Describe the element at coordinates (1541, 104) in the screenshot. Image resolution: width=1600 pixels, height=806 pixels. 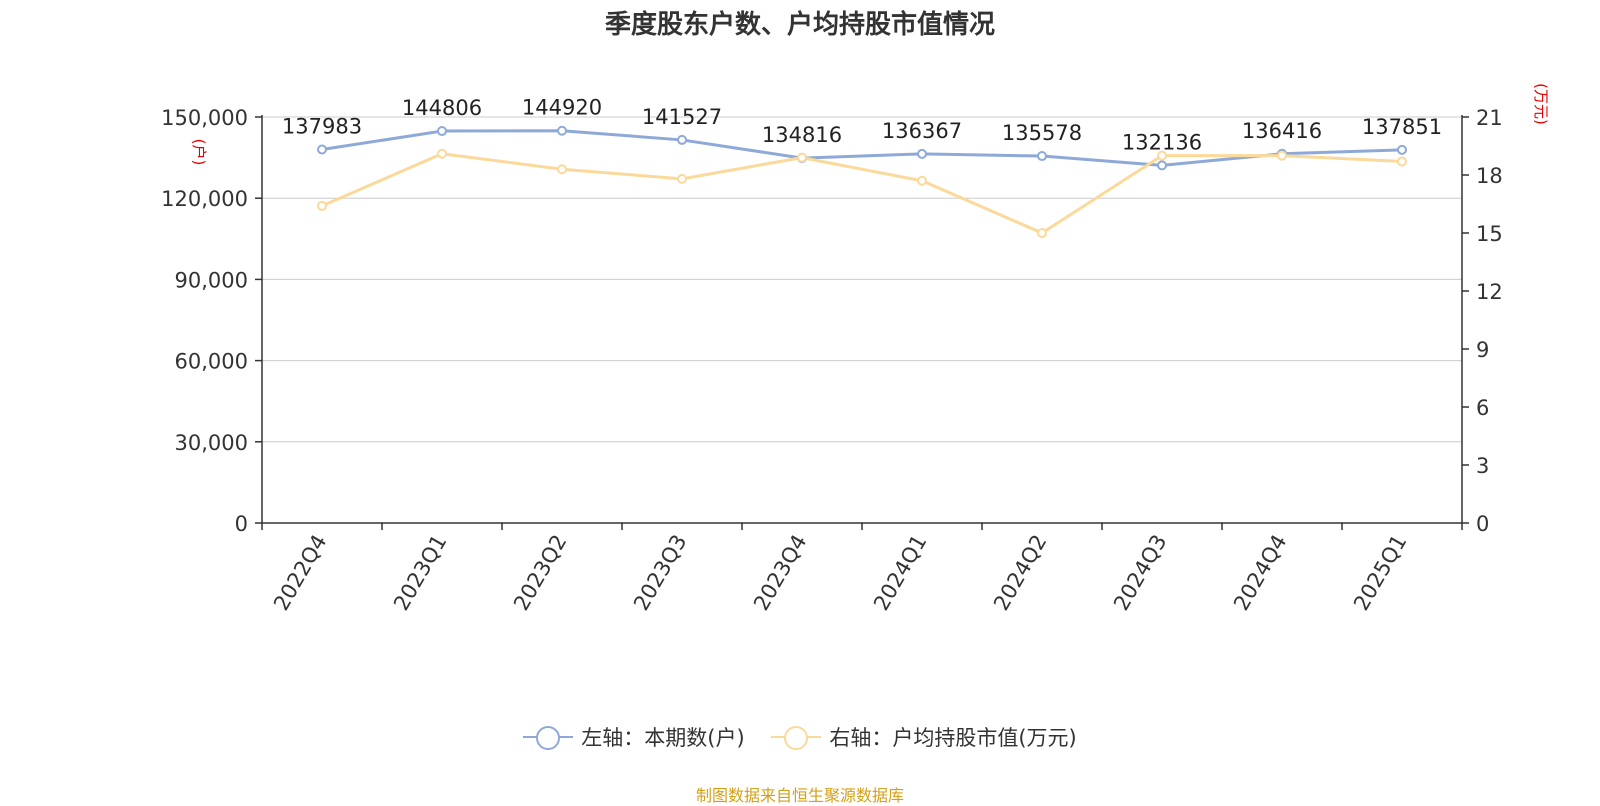
I see `right-axis-unit: (万元)` at that location.